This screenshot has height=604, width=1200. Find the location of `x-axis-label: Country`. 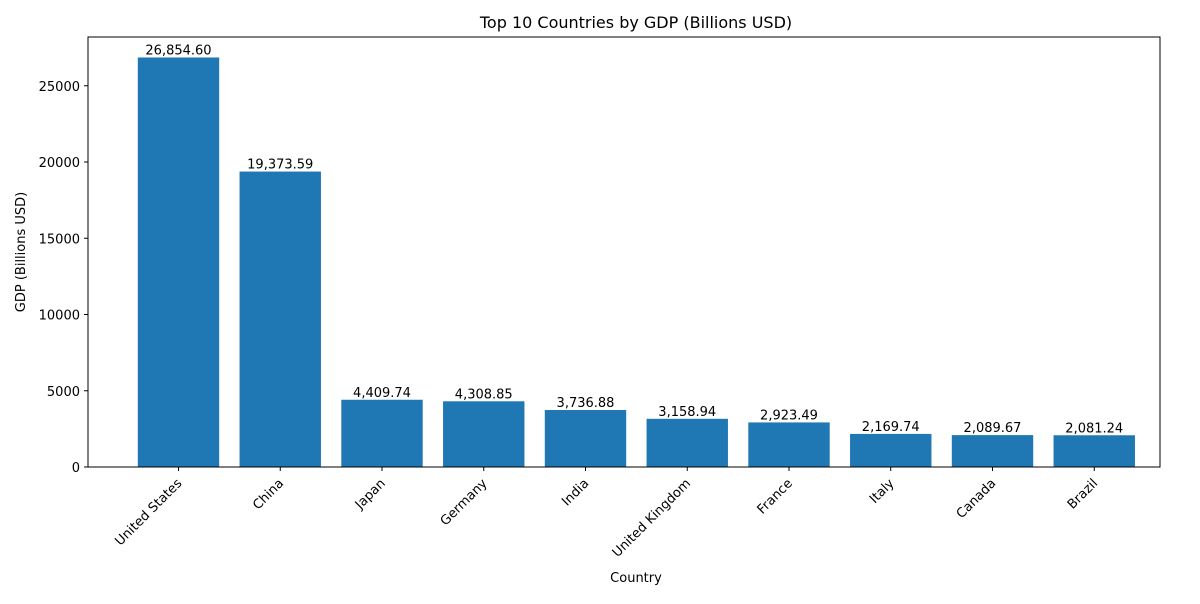

x-axis-label: Country is located at coordinates (636, 578).